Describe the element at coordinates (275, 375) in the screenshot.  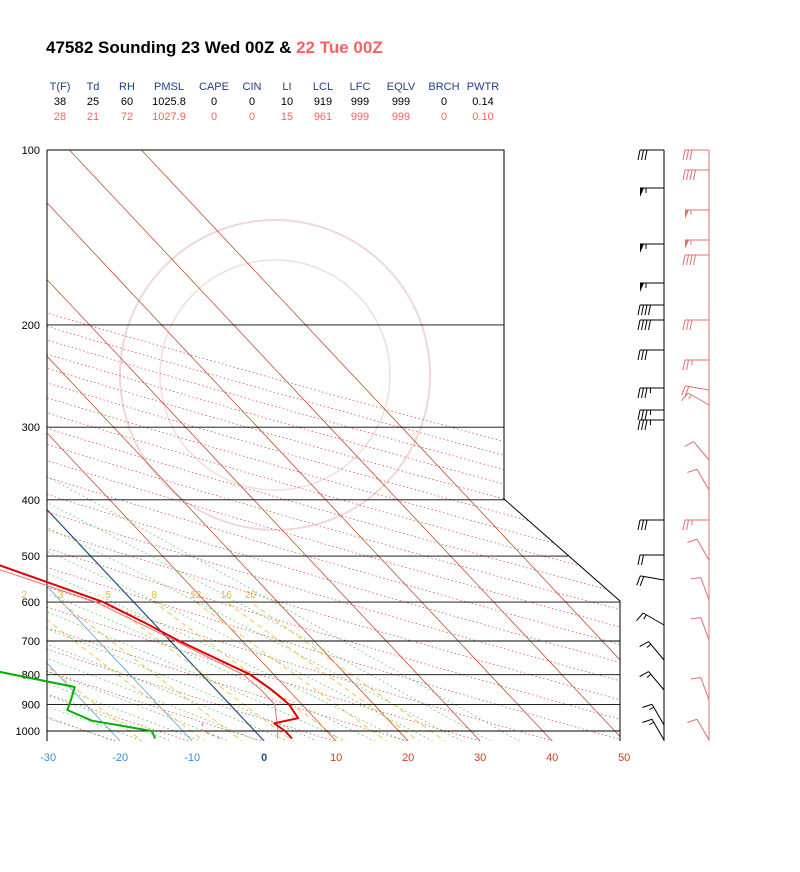
I see `watermark-outer` at that location.